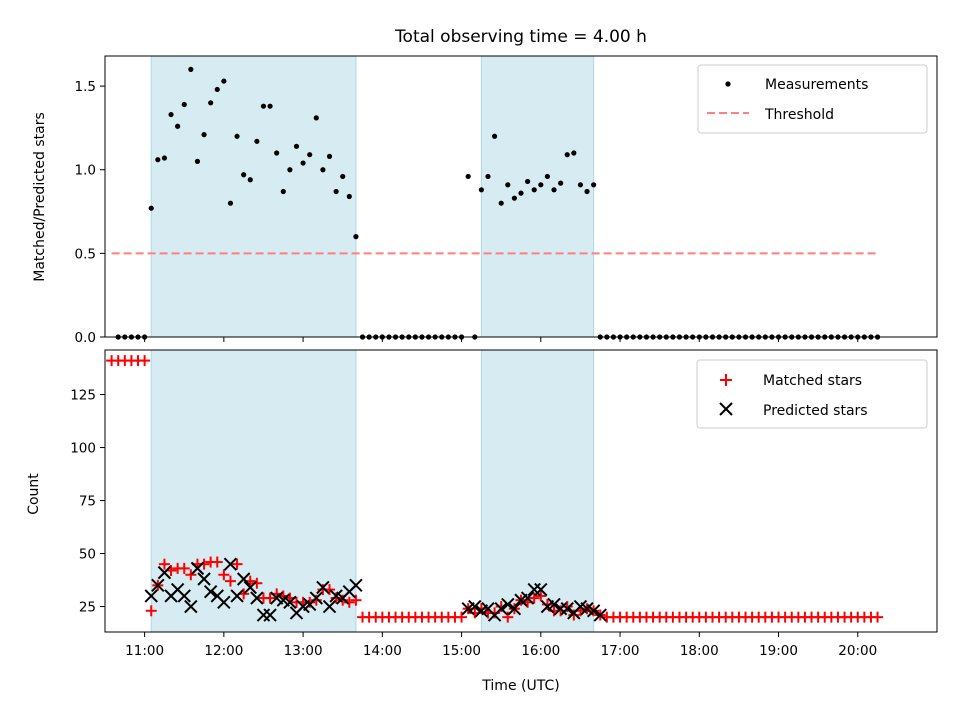 This screenshot has width=960, height=720. I want to click on x-tick-label: 16:00, so click(540, 651).